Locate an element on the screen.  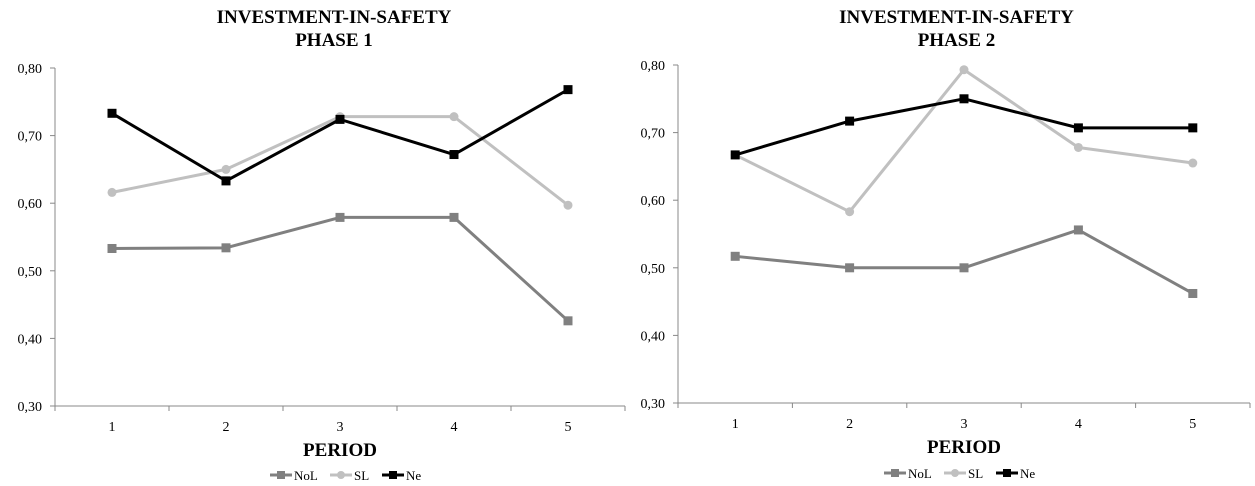
chart-title: INVESTMENT-IN-SAFETY PHASE 2 is located at coordinates (941, 29).